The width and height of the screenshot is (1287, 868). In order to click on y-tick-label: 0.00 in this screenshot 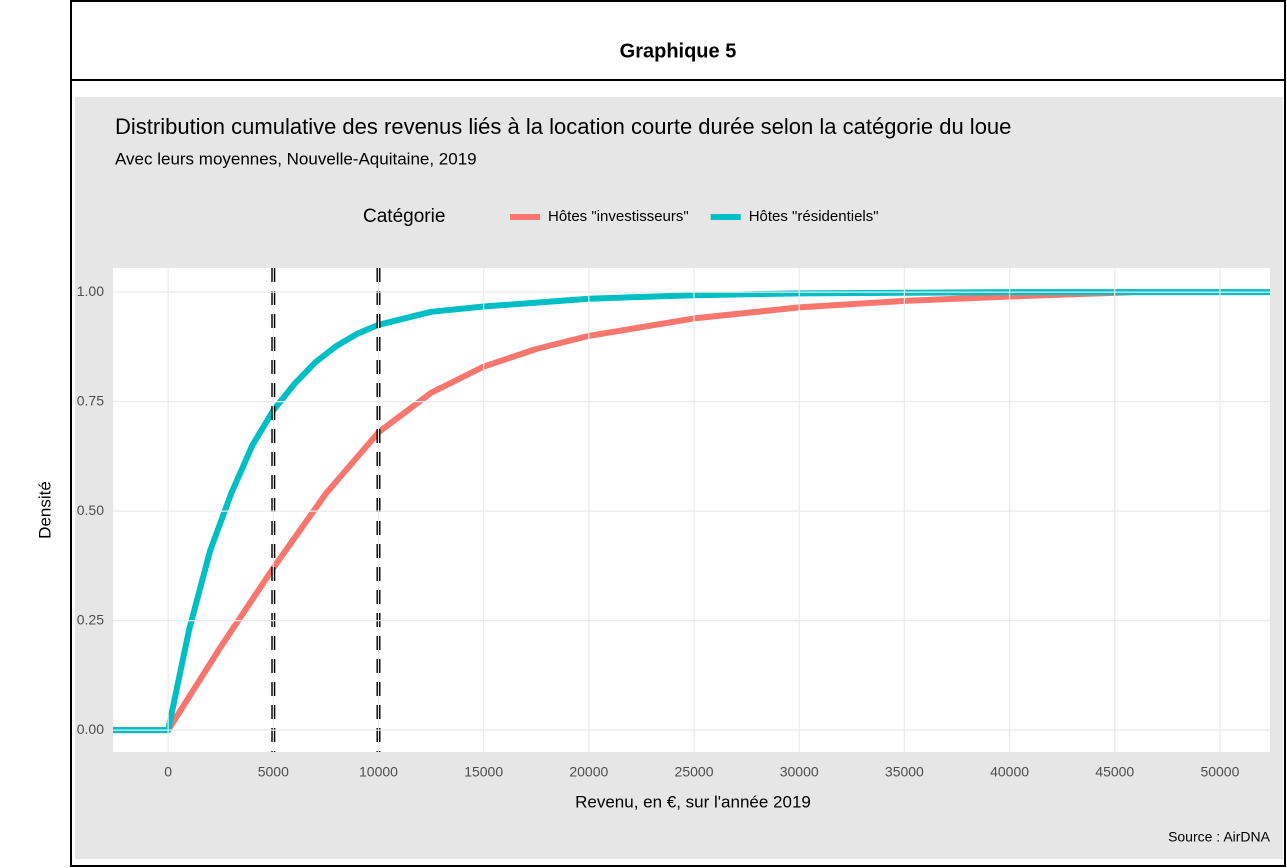, I will do `click(90, 729)`.